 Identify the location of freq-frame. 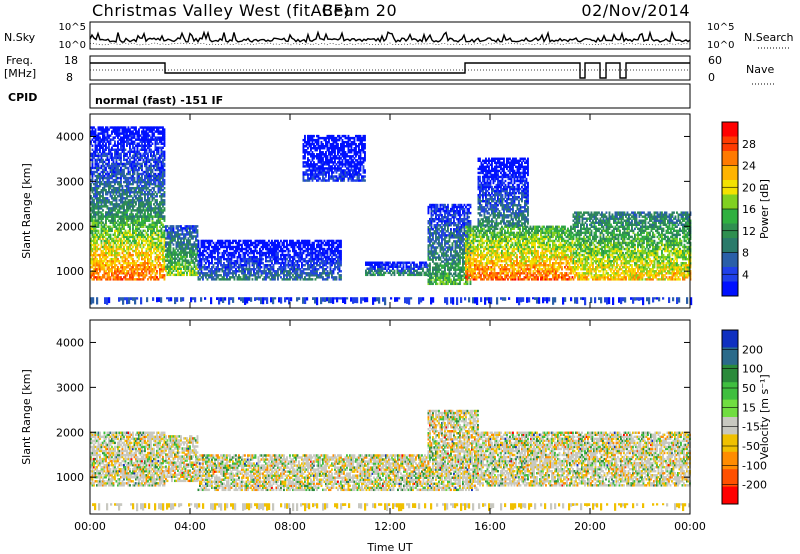
(390, 68).